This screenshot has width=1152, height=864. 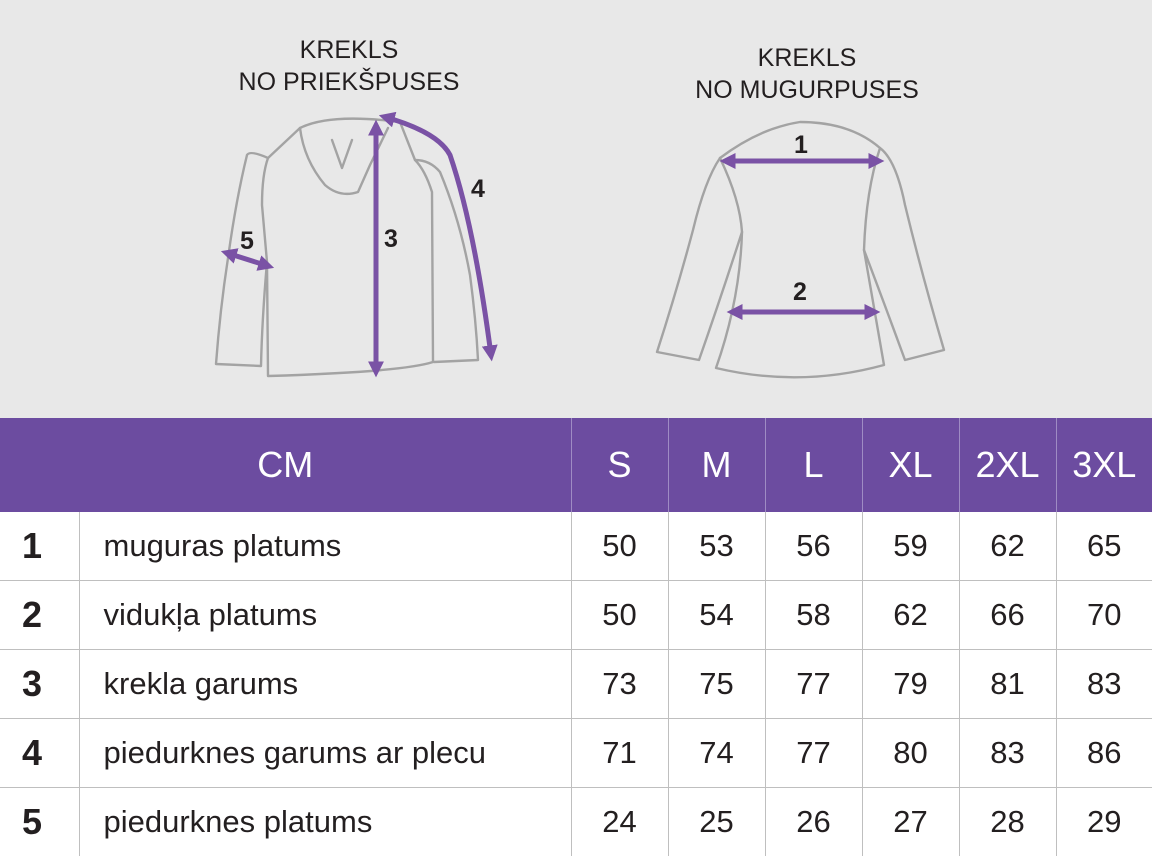 I want to click on size-header-m: M, so click(x=716, y=465).